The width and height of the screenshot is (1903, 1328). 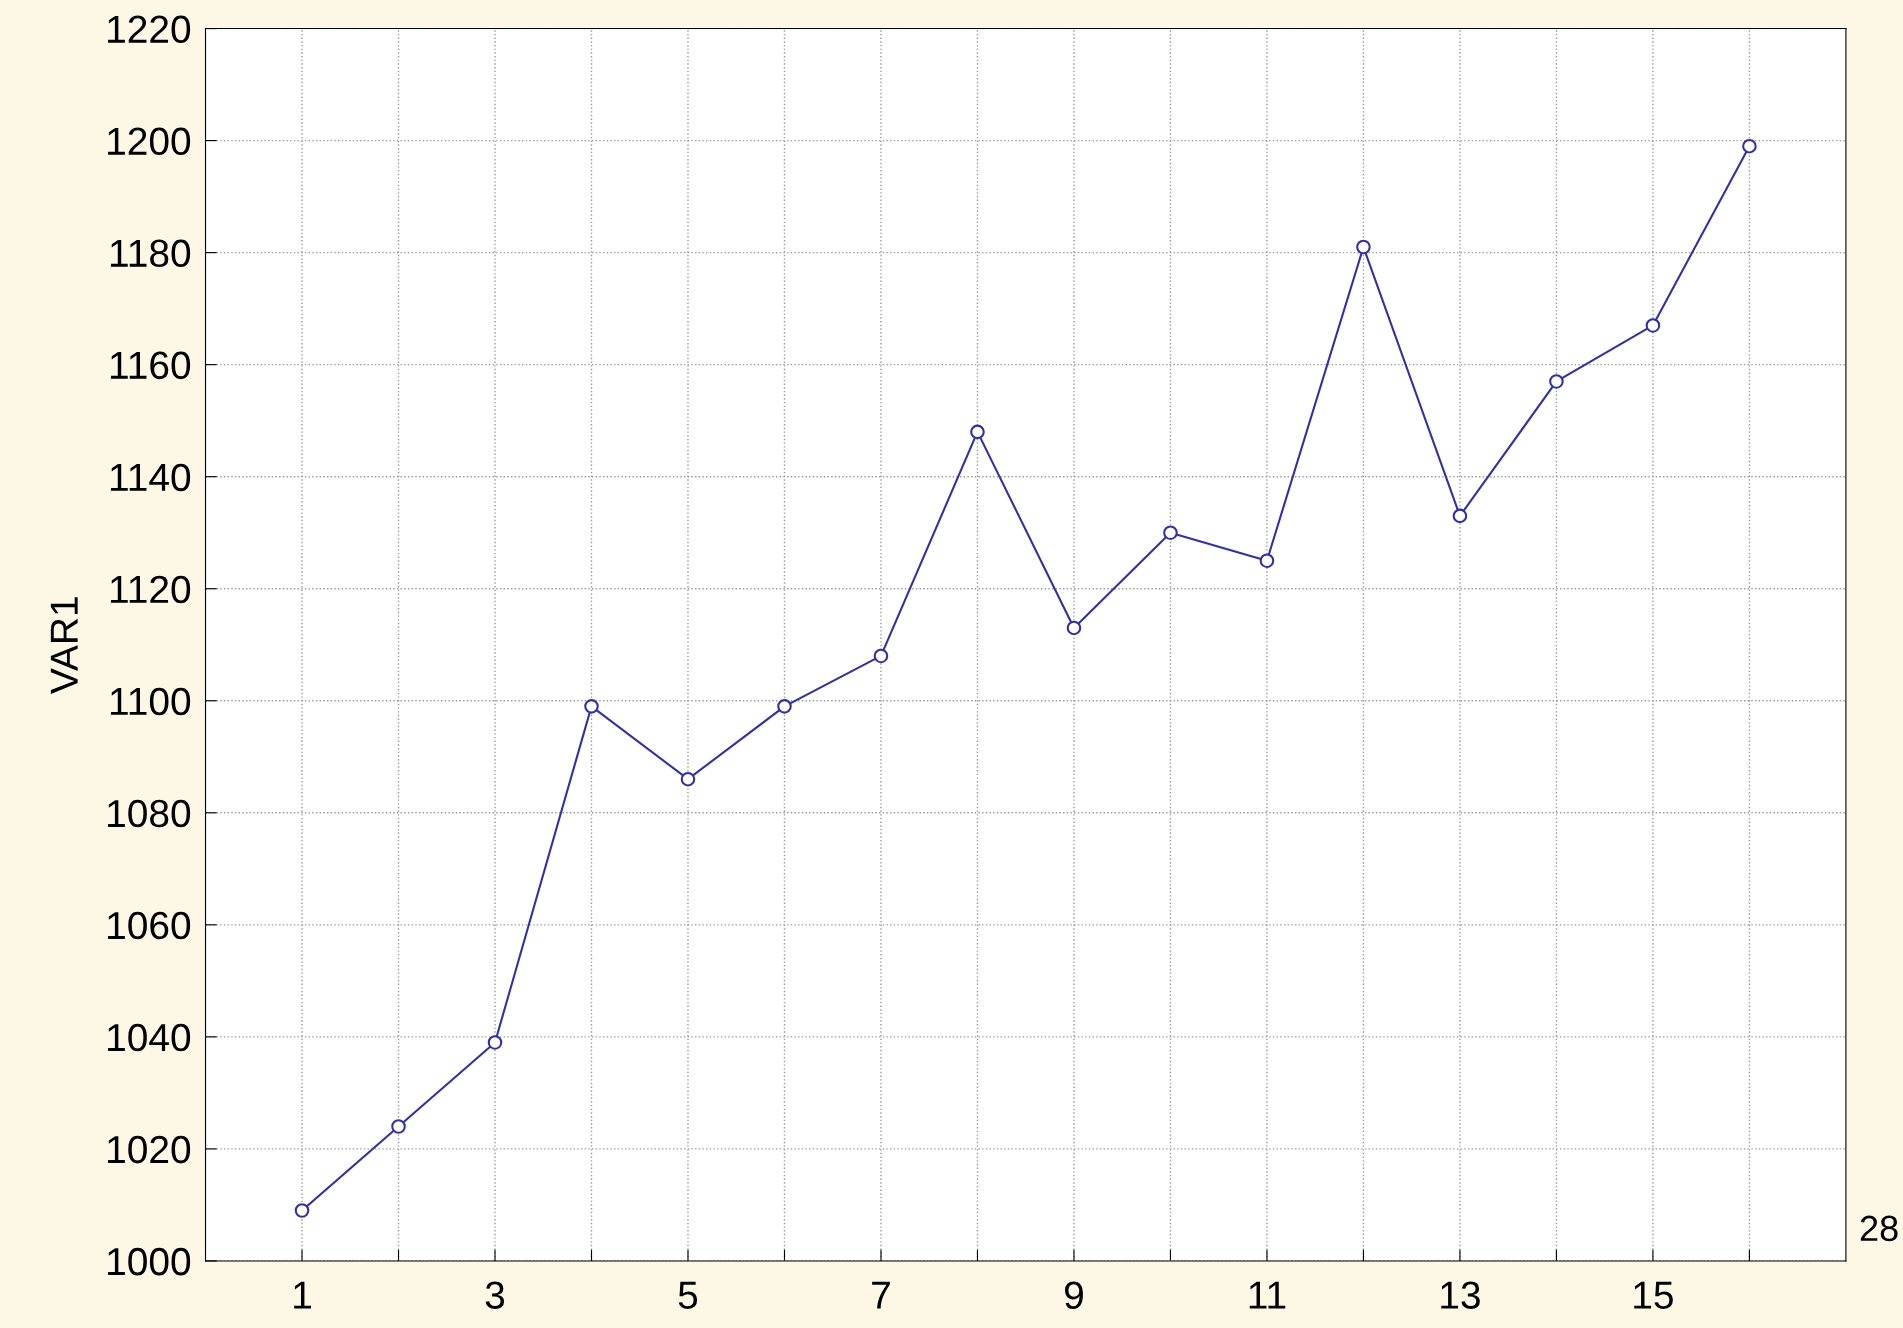 What do you see at coordinates (1653, 1295) in the screenshot?
I see `x-tick-label: 15` at bounding box center [1653, 1295].